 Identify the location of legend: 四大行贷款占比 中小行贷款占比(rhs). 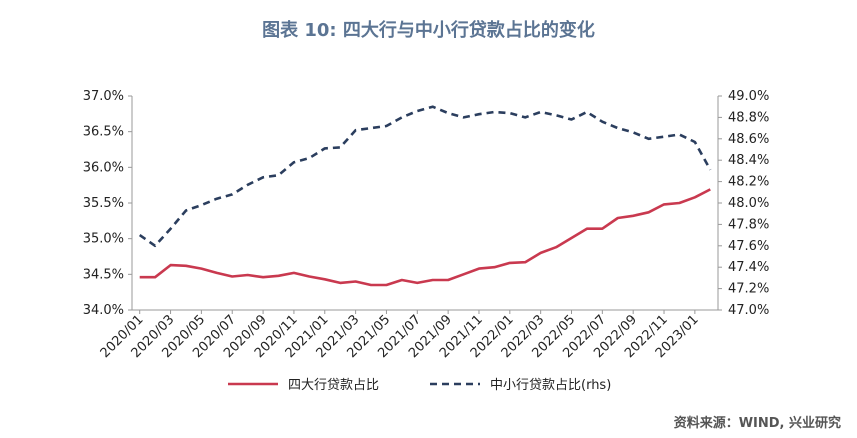
(419, 385).